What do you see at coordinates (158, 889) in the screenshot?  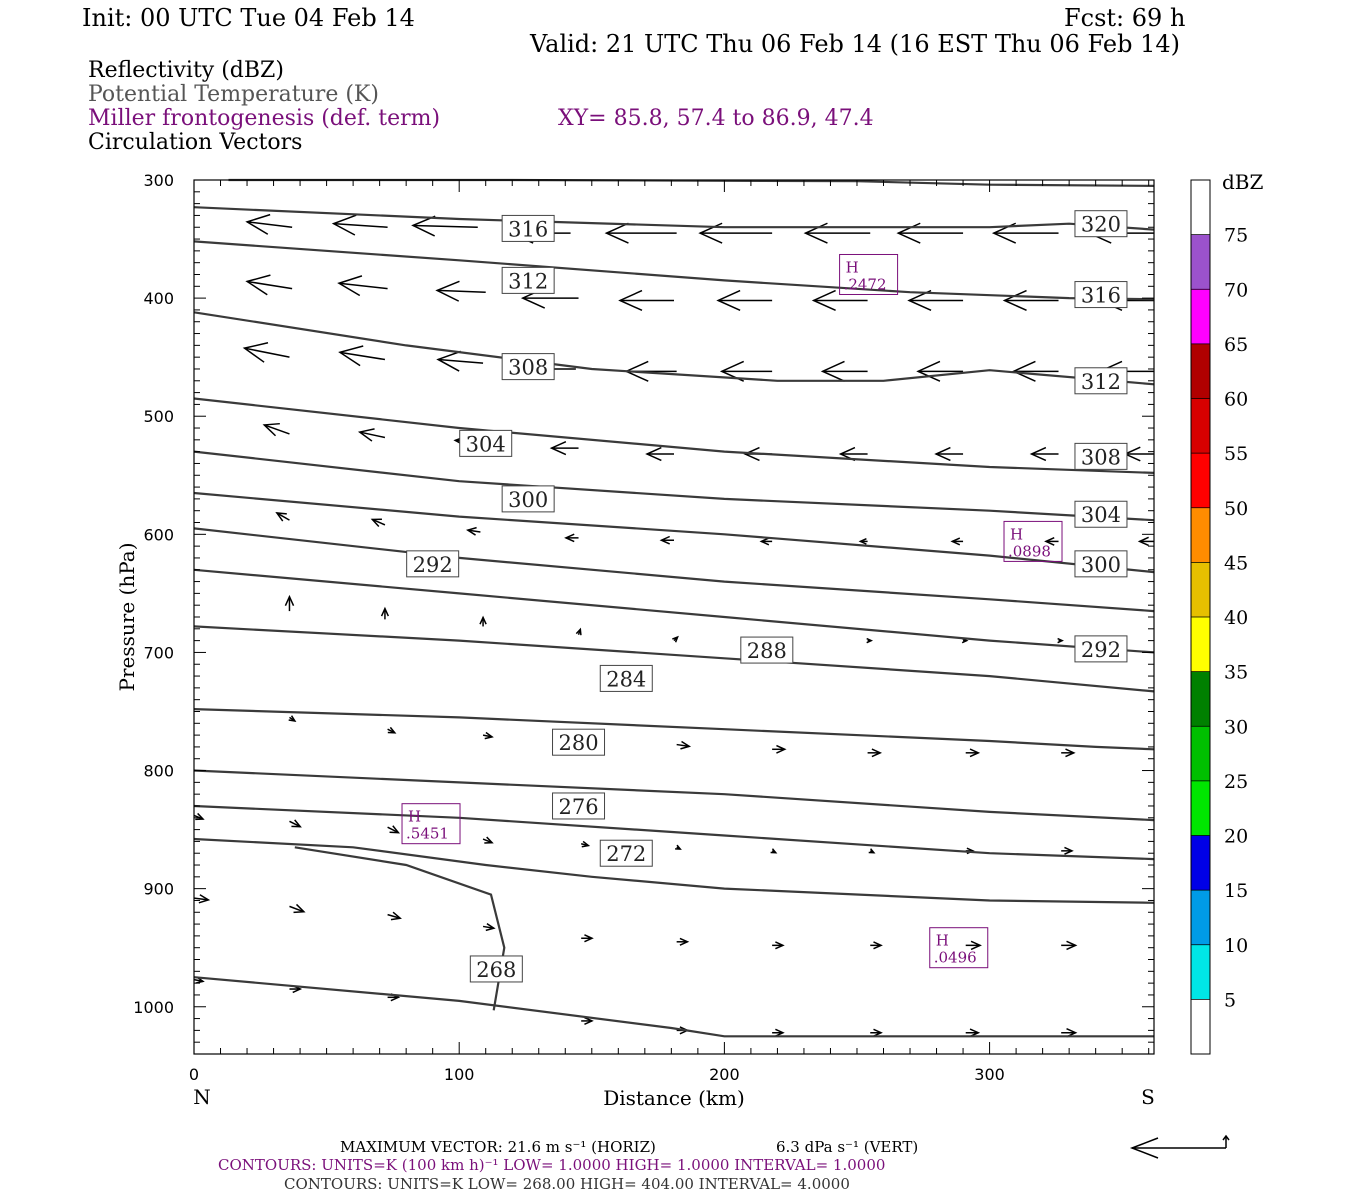 I see `y-tick-label: 900` at bounding box center [158, 889].